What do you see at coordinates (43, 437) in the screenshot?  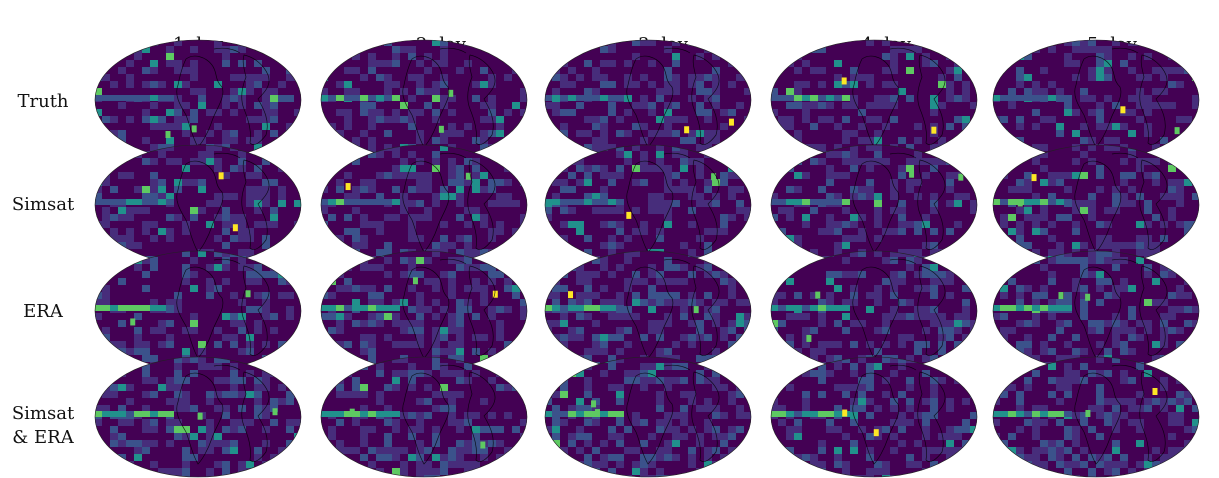 I see `row-label-simsat-era-line2: & ERA` at bounding box center [43, 437].